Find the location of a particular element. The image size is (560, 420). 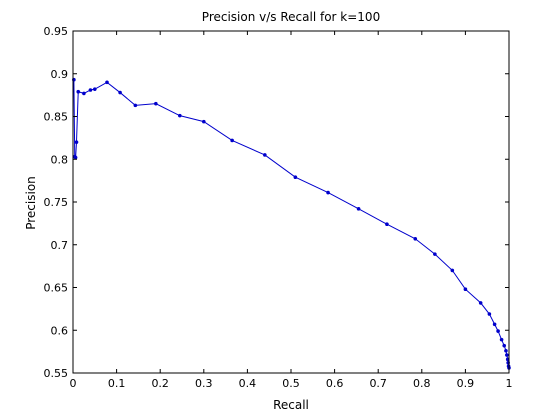

x-tick-label: 0.7 is located at coordinates (378, 383).